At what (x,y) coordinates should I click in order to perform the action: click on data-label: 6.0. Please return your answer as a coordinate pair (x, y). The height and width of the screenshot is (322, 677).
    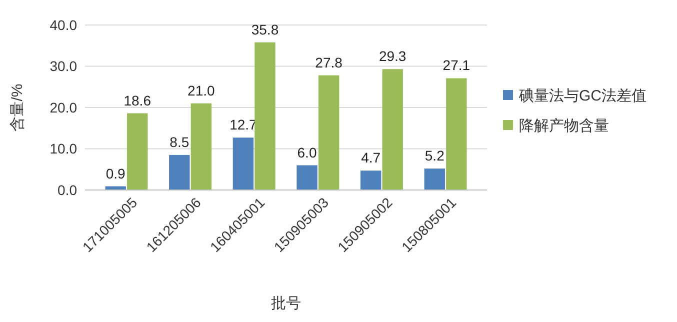
    Looking at the image, I should click on (307, 152).